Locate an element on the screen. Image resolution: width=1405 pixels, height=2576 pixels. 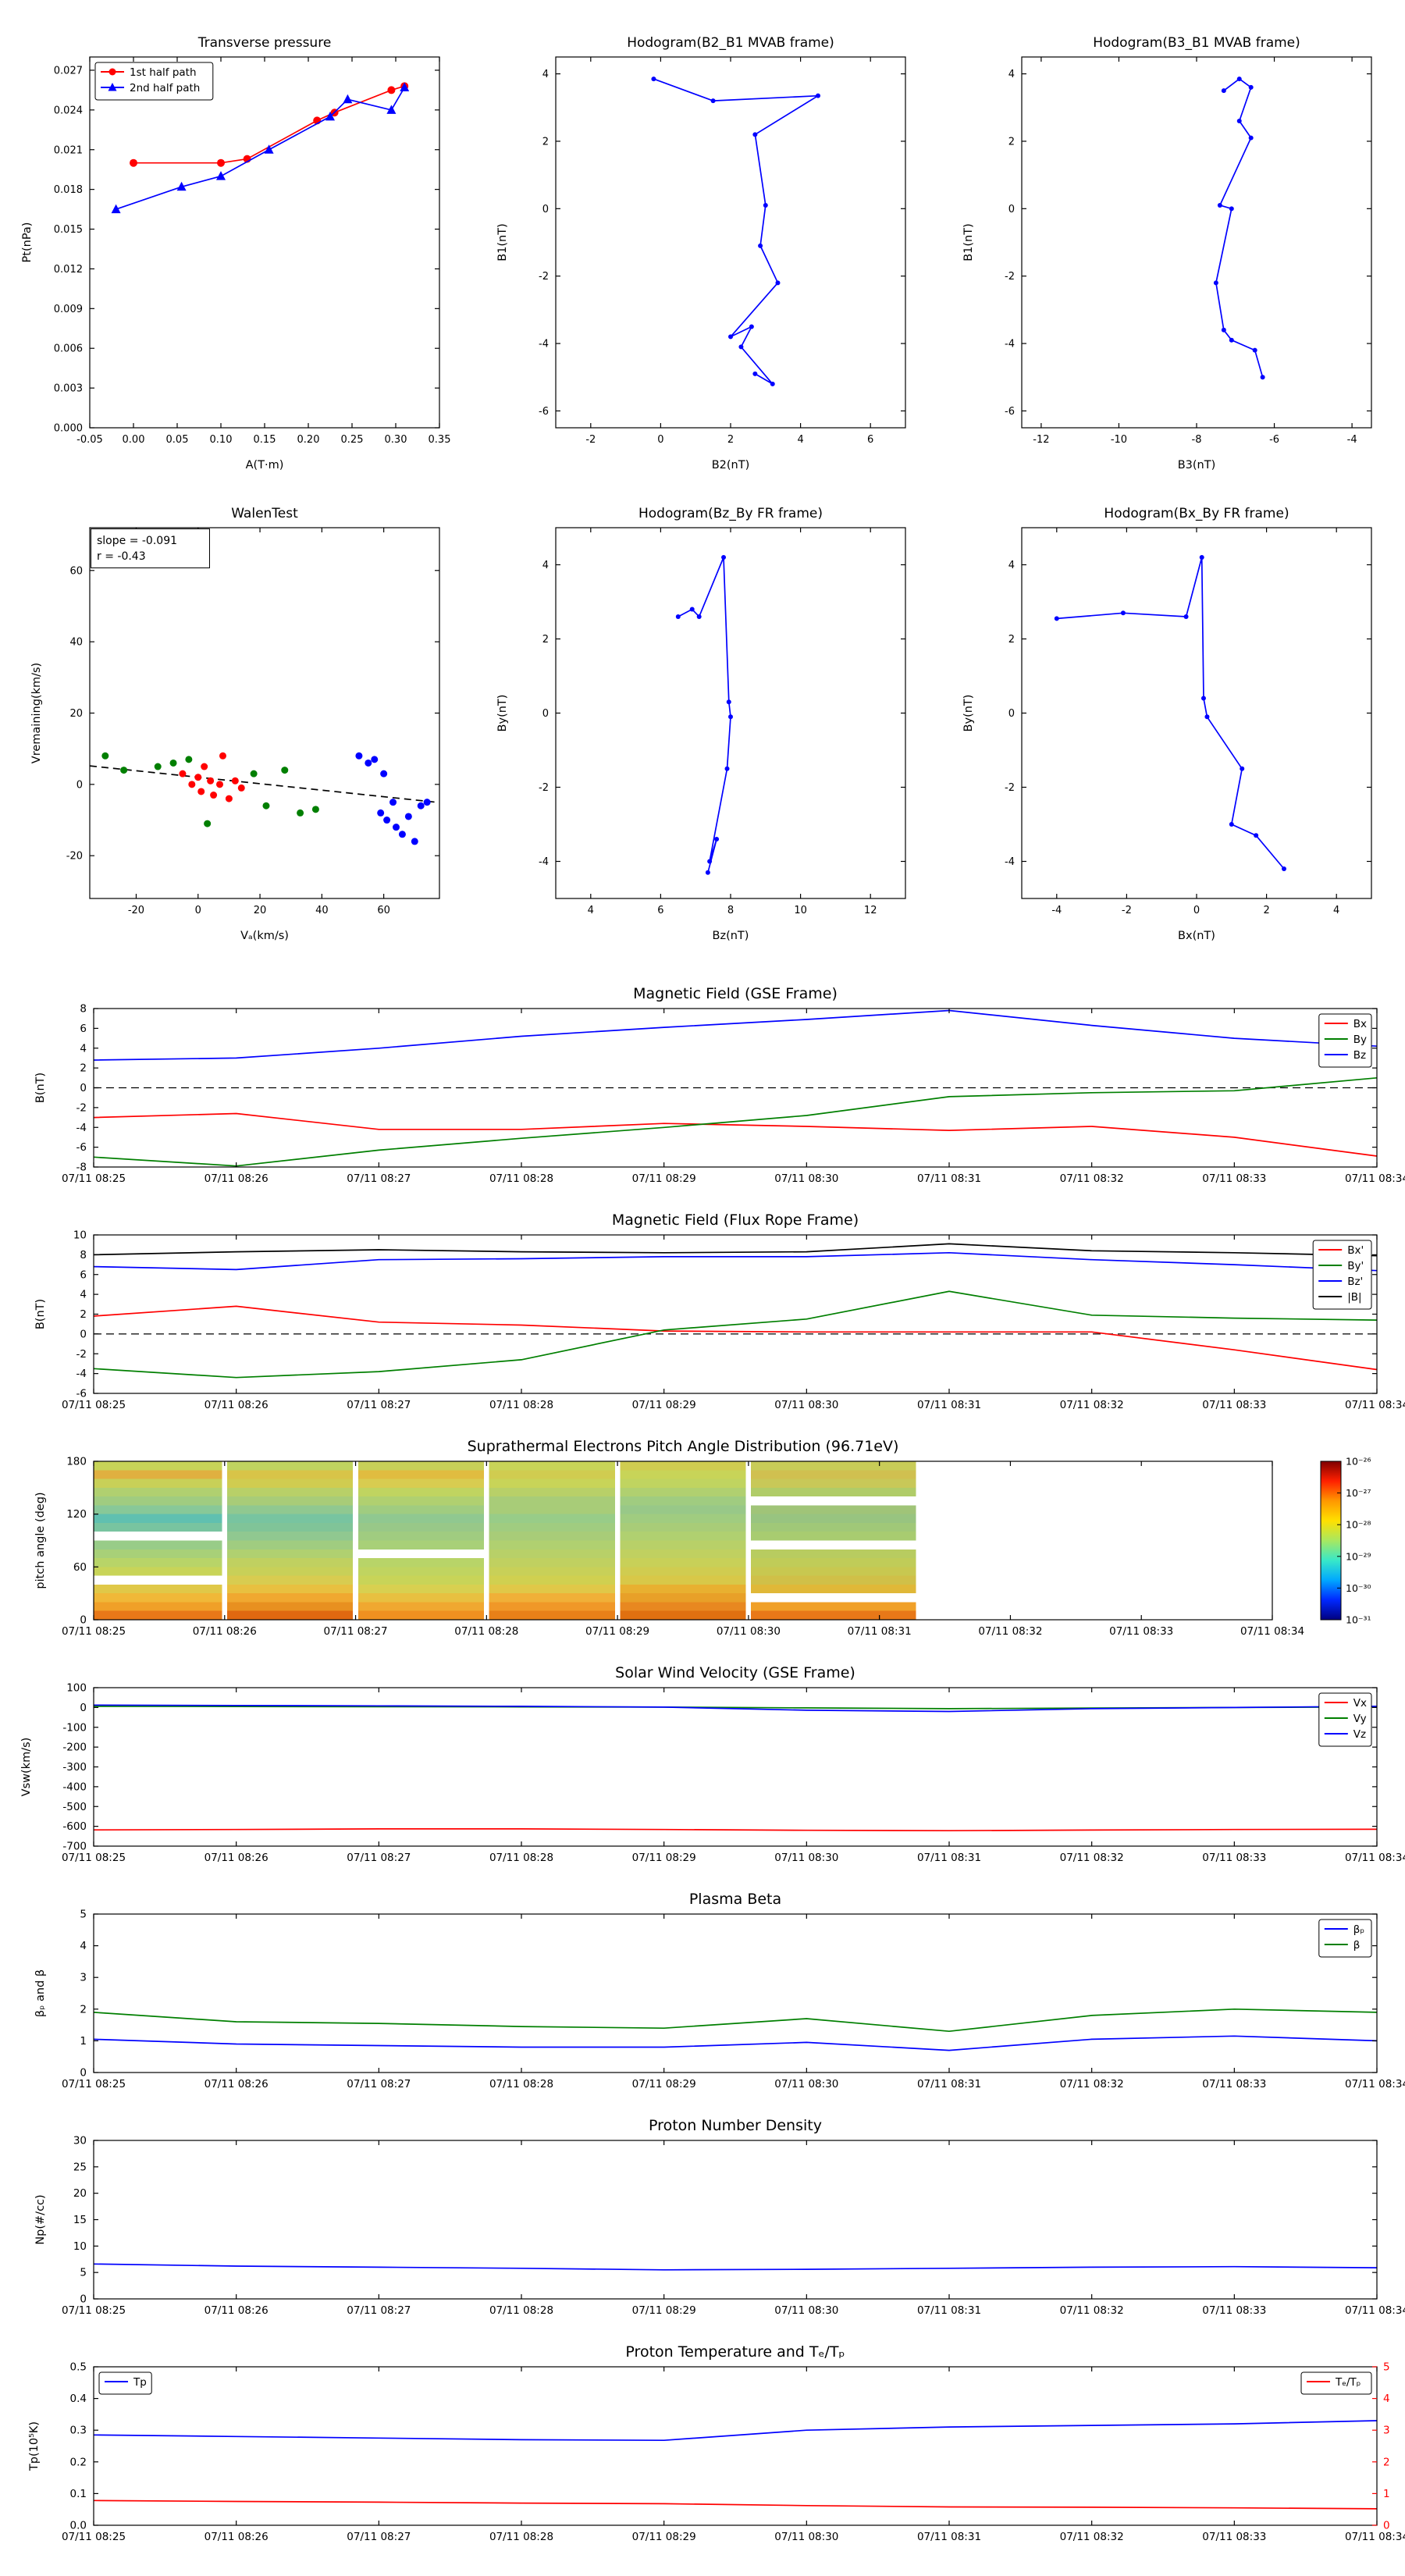
beta-title: Plasma Beta is located at coordinates (735, 1899).